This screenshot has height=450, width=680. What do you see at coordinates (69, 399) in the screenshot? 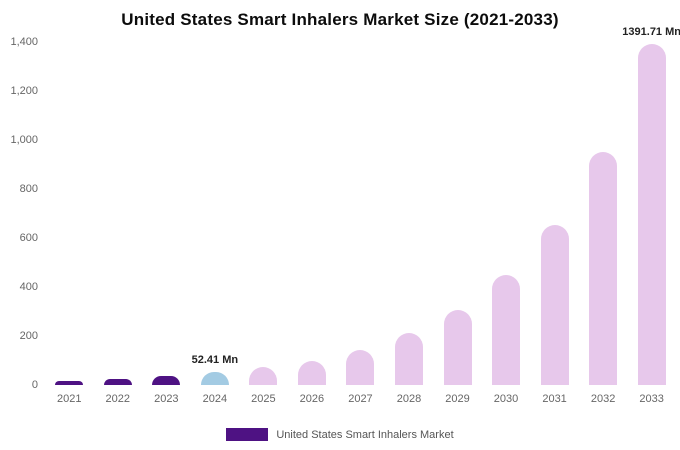
I see `x-tick-label-2021: 2021` at bounding box center [69, 399].